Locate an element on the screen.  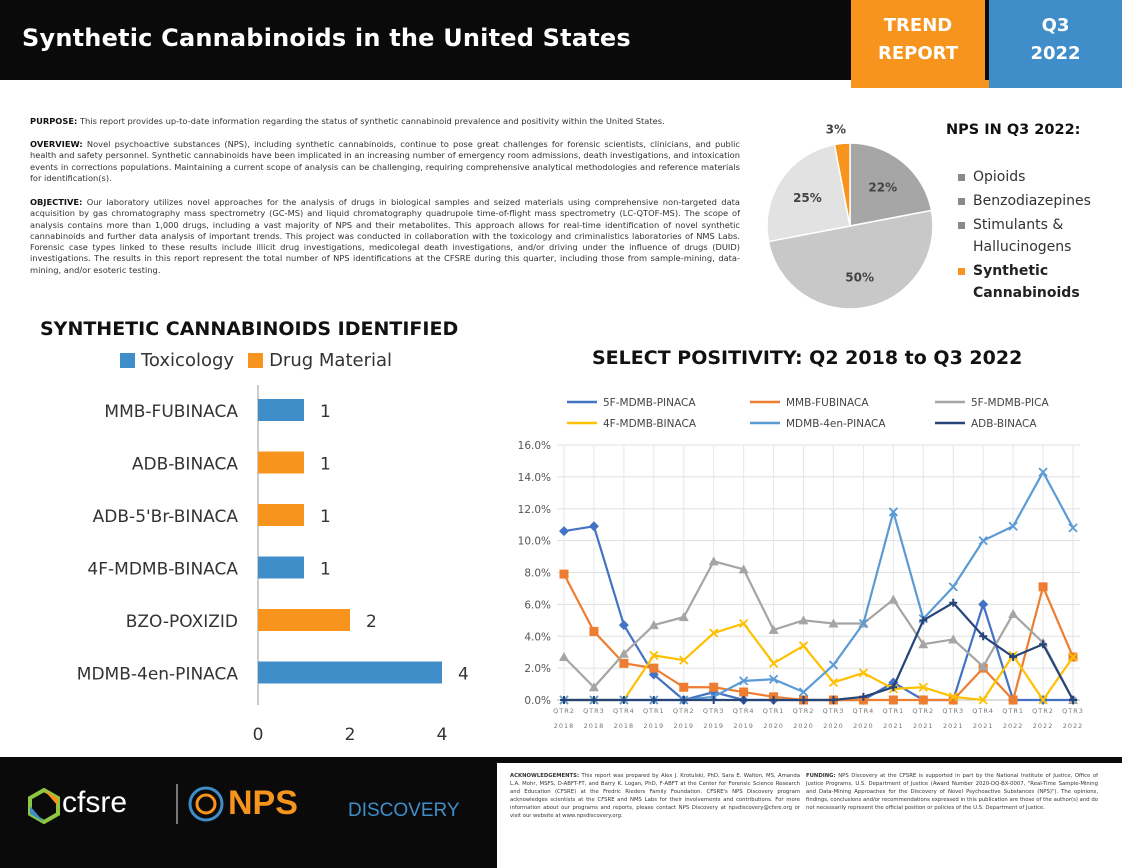
bar-category-label: ADB-5'Br-BINACA is located at coordinates (166, 517).